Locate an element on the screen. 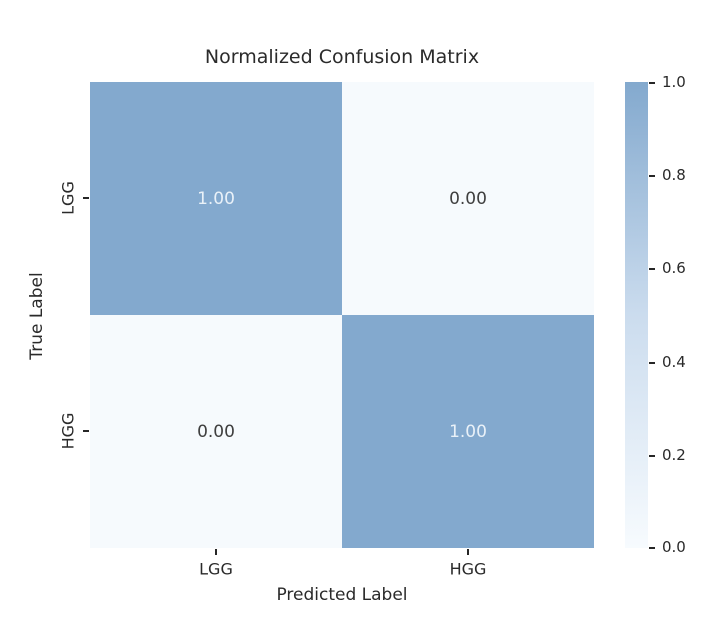 Image resolution: width=724 pixels, height=628 pixels. y-tick-label-hgg: HGG is located at coordinates (68, 431).